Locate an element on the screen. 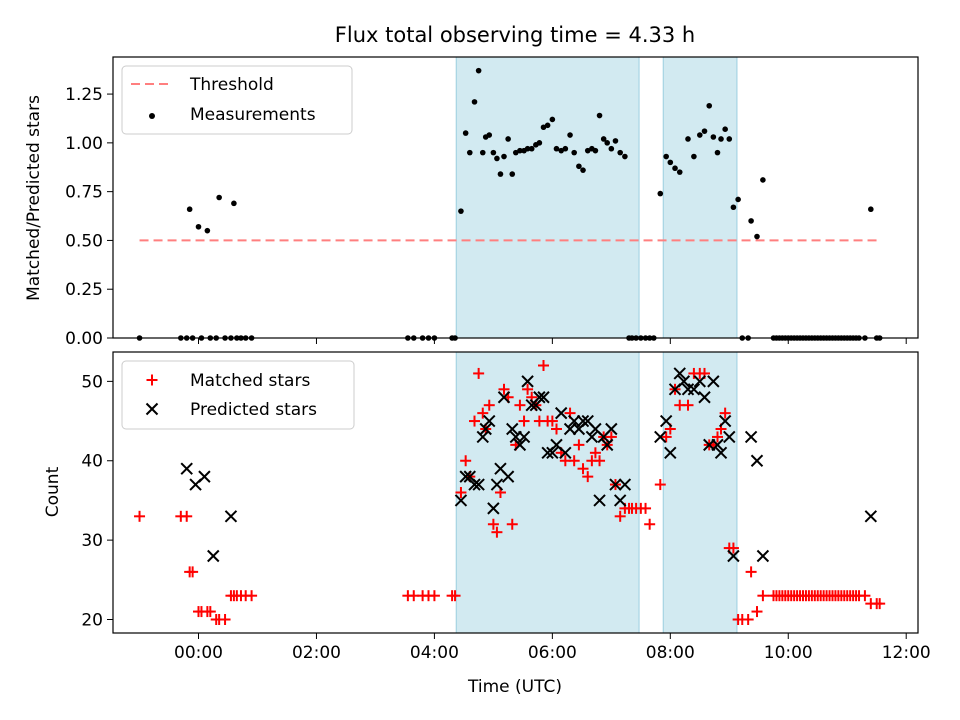 Image resolution: width=960 pixels, height=720 pixels. legend-matched-swatch is located at coordinates (152, 380).